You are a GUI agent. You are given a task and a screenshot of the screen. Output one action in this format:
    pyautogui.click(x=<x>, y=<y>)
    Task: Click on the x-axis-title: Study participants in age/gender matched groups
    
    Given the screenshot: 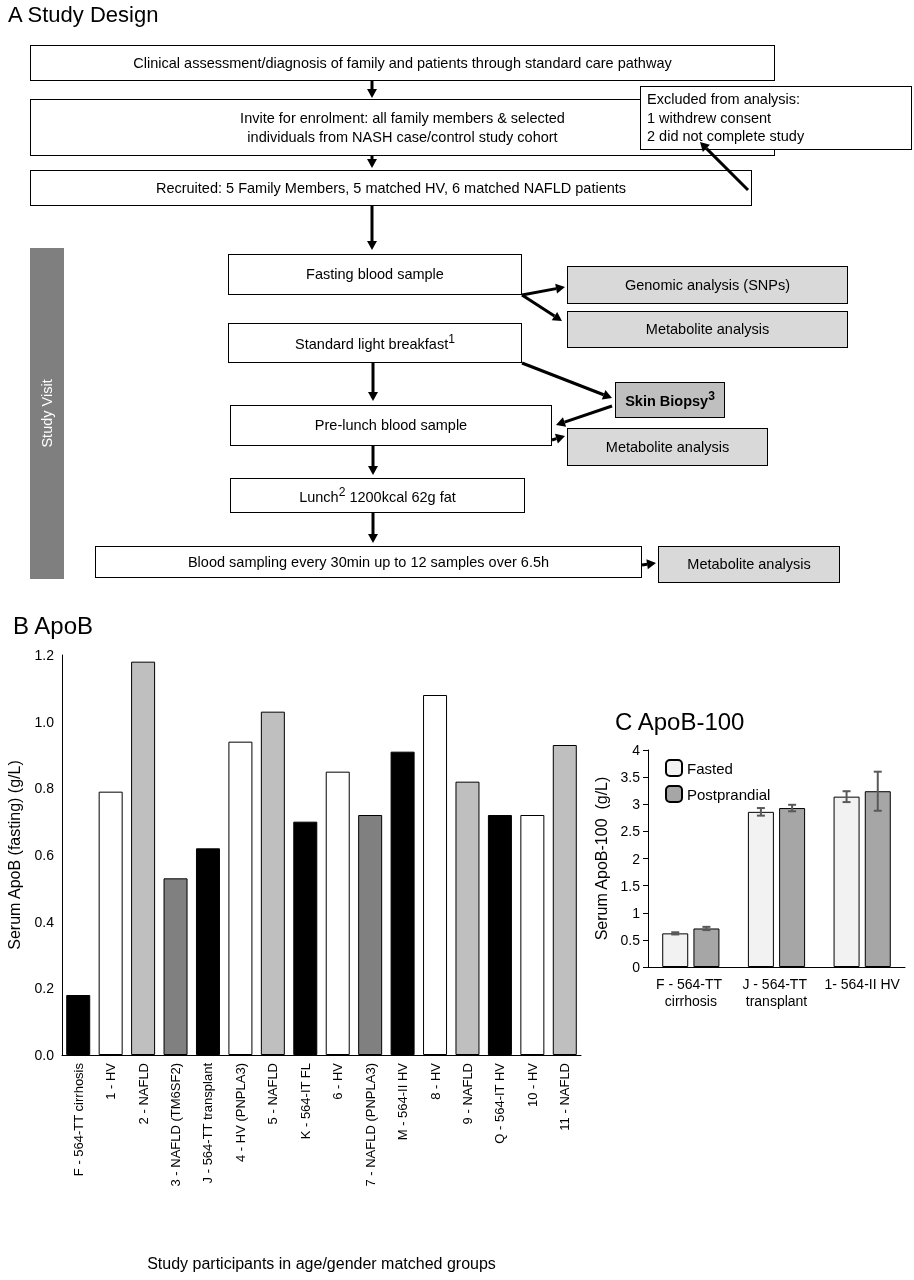 What is the action you would take?
    pyautogui.click(x=321, y=1263)
    